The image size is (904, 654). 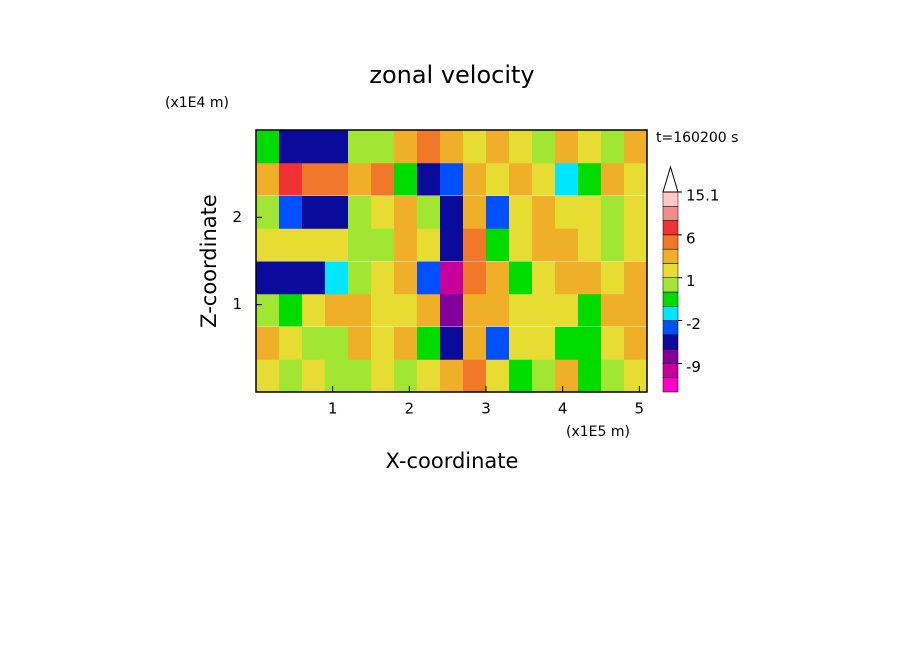 What do you see at coordinates (640, 409) in the screenshot?
I see `x-tick-label: 5` at bounding box center [640, 409].